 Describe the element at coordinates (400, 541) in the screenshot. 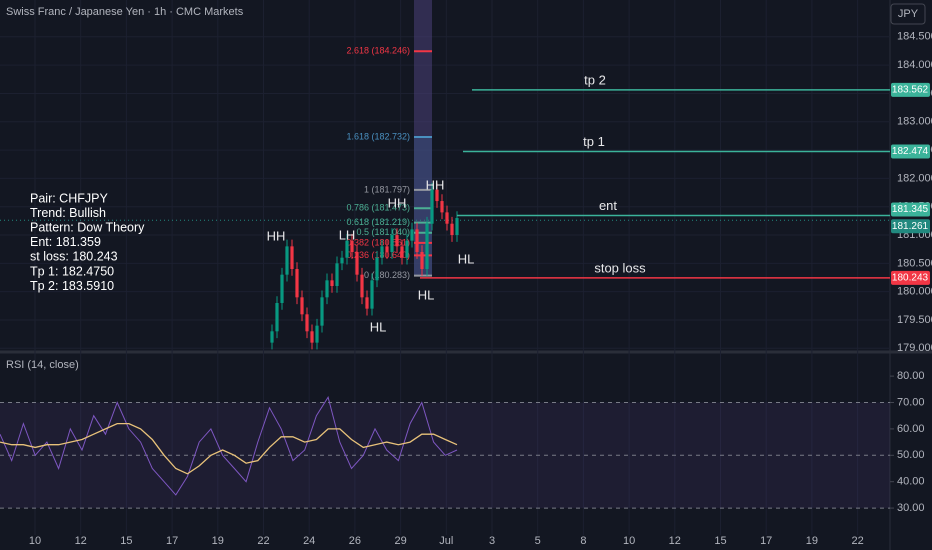

I see `x-tick-label: 29` at that location.